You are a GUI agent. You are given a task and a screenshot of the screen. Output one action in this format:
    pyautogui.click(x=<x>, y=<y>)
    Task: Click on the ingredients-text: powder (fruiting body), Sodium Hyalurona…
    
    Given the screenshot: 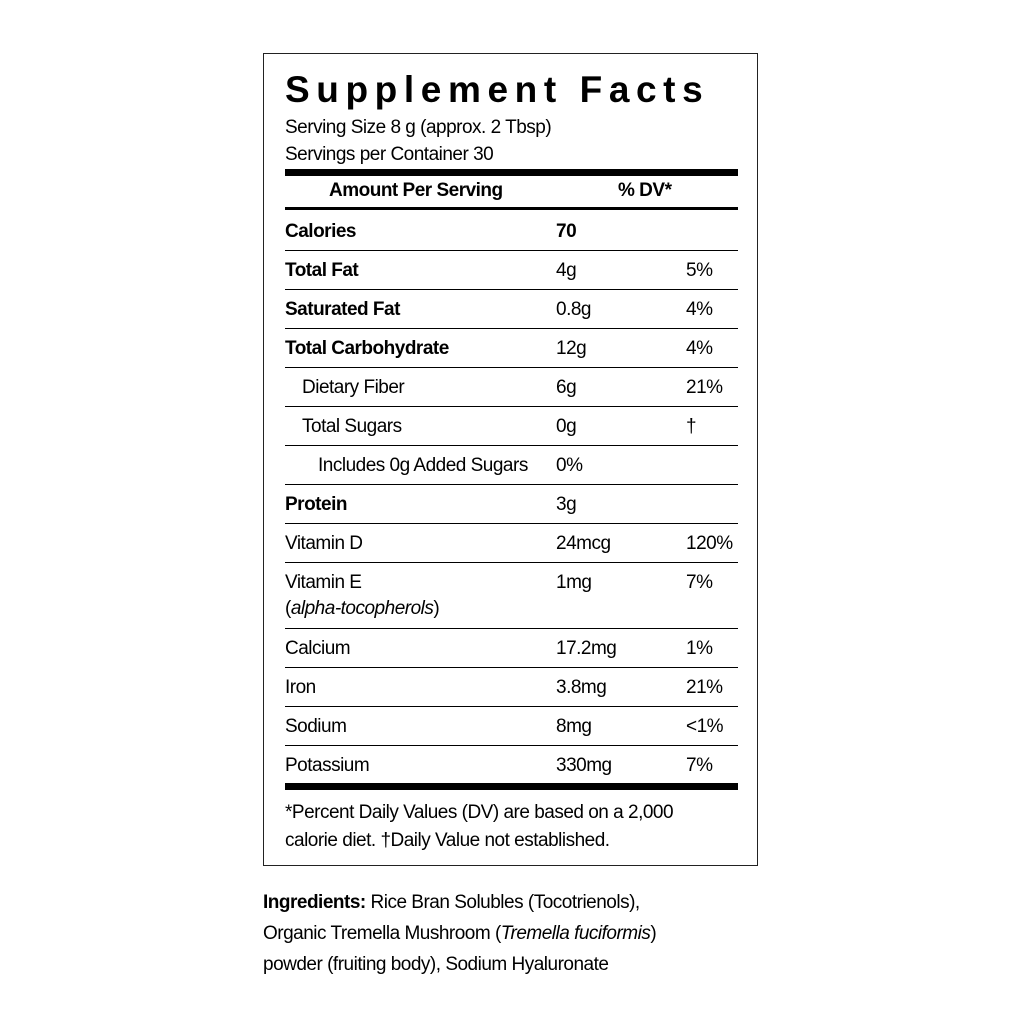 What is the action you would take?
    pyautogui.click(x=436, y=964)
    